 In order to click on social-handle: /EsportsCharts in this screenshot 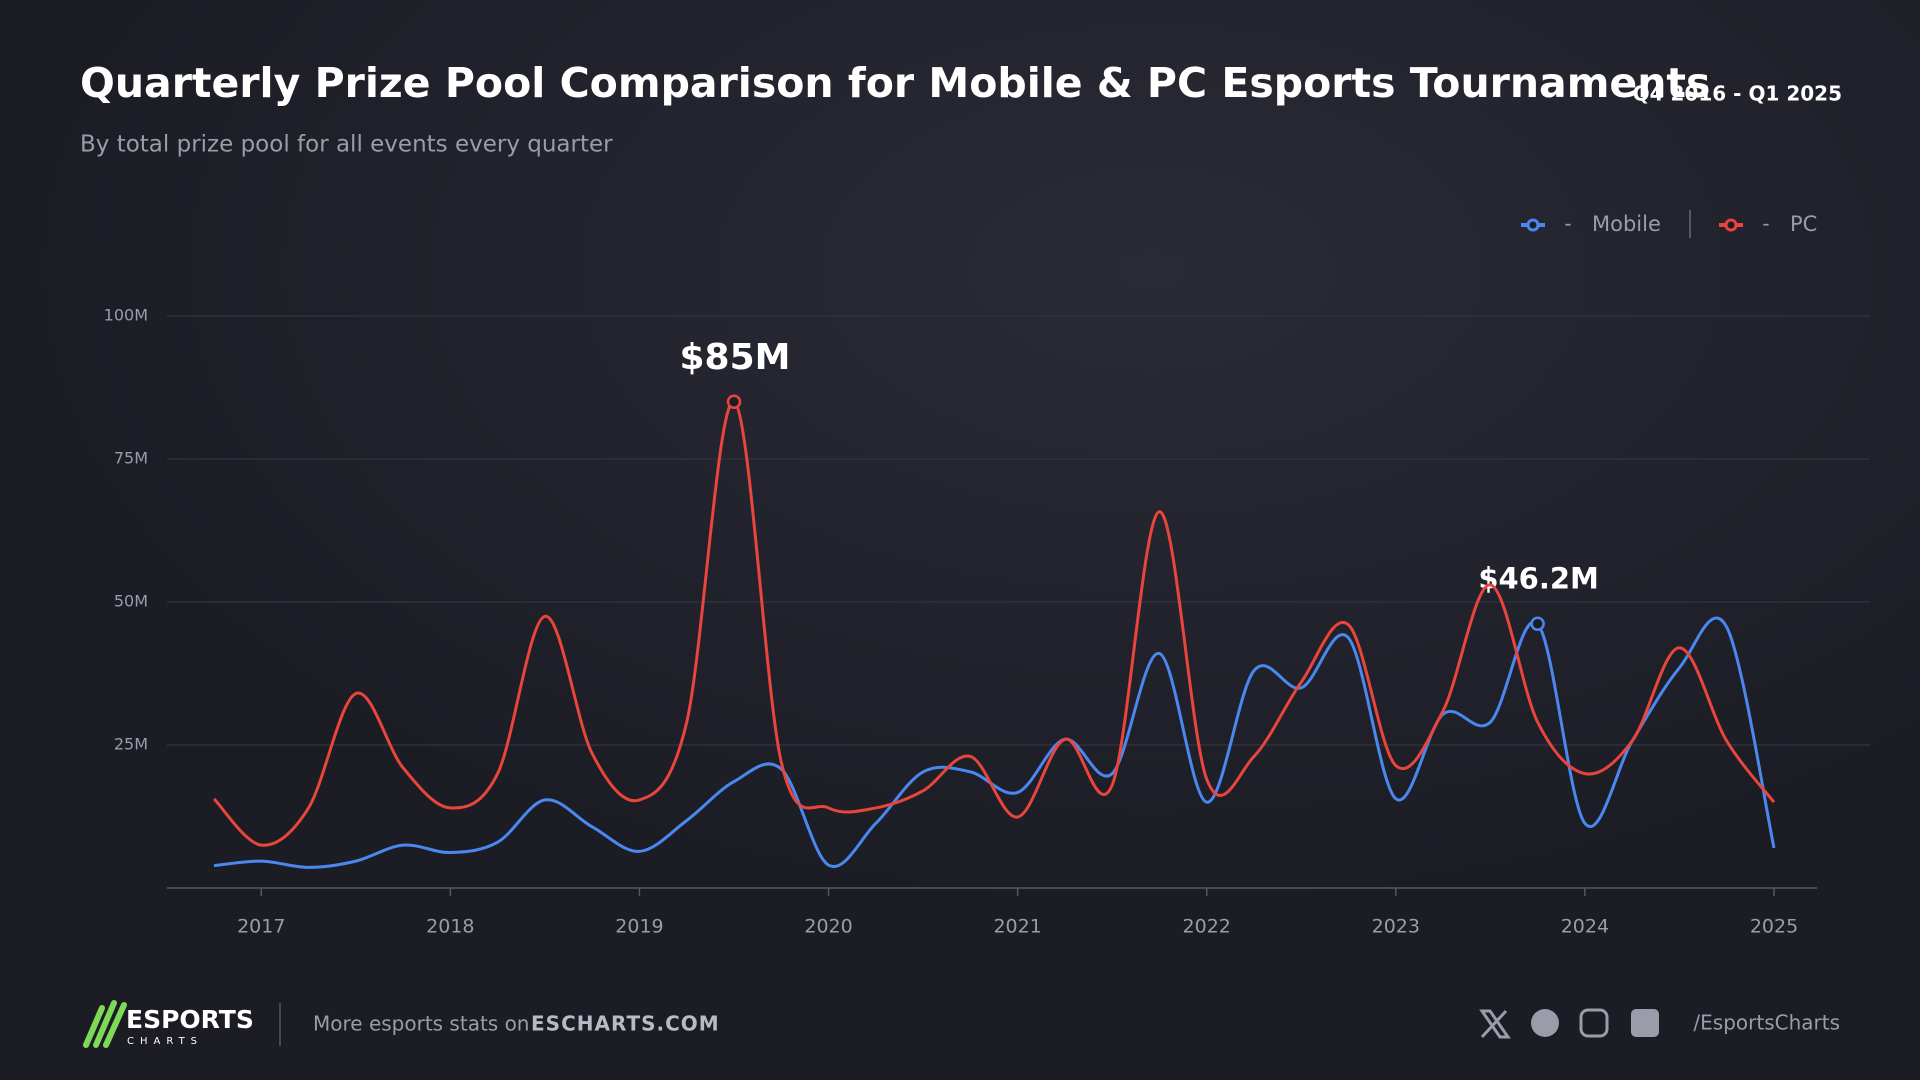, I will do `click(1766, 1023)`.